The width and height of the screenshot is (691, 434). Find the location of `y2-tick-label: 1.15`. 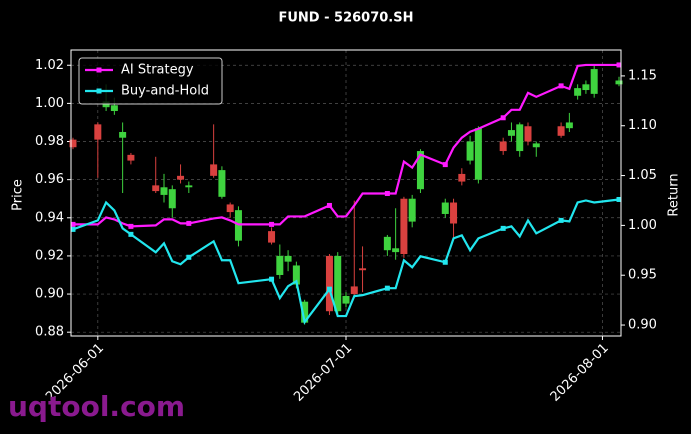

y2-tick-label: 1.15 is located at coordinates (642, 75).